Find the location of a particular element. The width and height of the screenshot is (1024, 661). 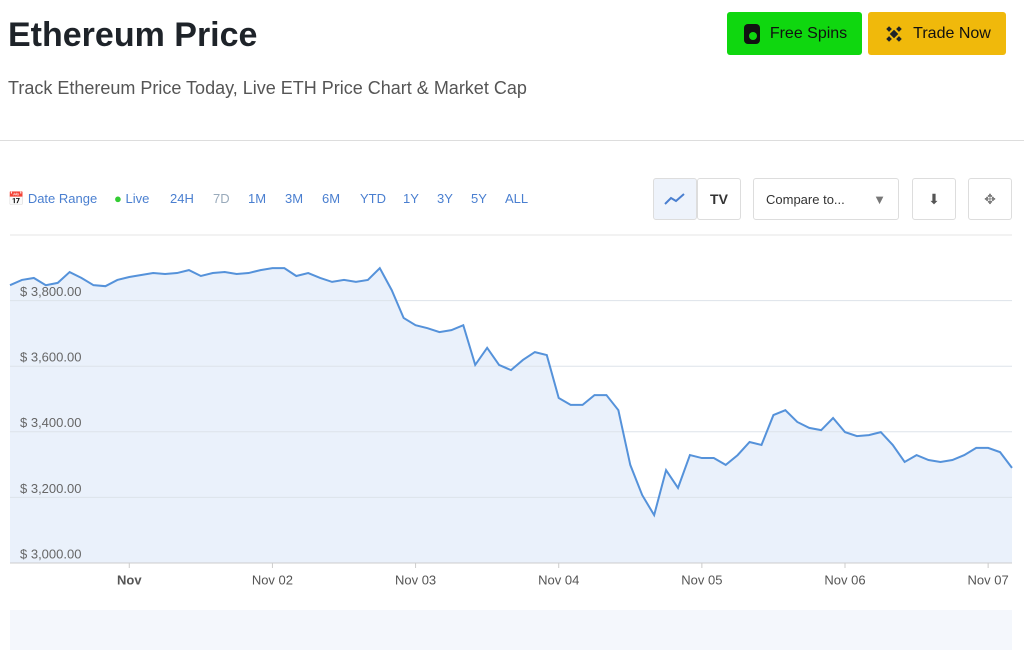

divider is located at coordinates (512, 140).